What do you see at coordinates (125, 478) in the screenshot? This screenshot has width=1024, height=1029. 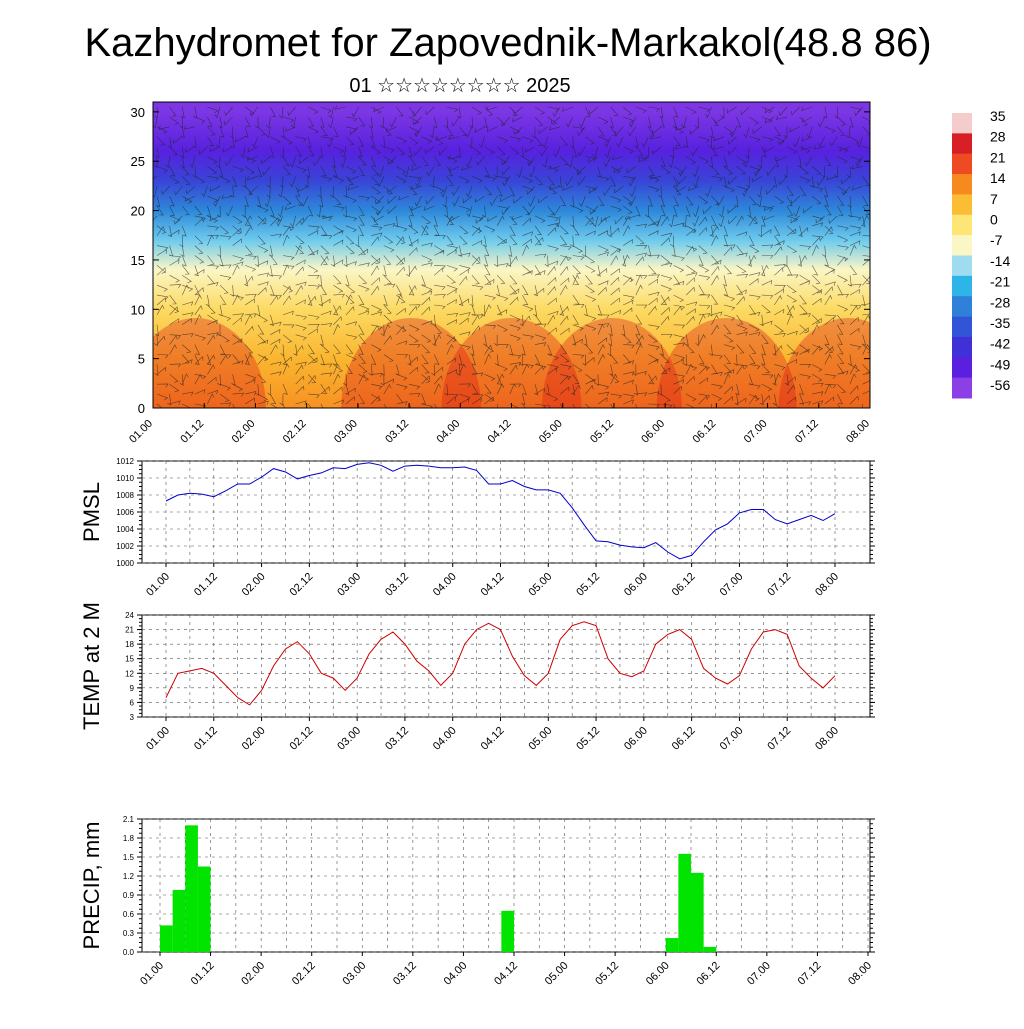 I see `y-tick-label: 1010` at bounding box center [125, 478].